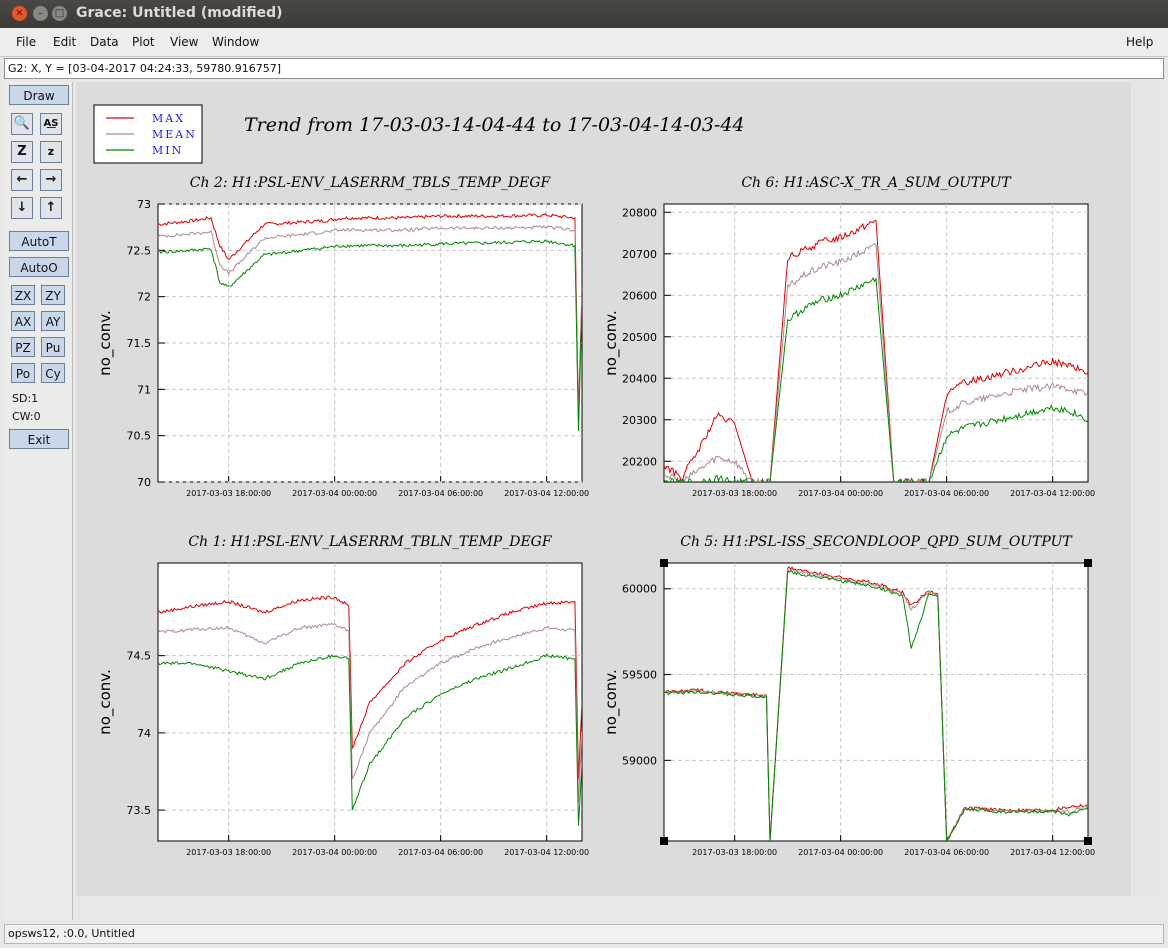 This screenshot has width=1168, height=948. What do you see at coordinates (19, 13) in the screenshot?
I see `close-icon: ✕` at bounding box center [19, 13].